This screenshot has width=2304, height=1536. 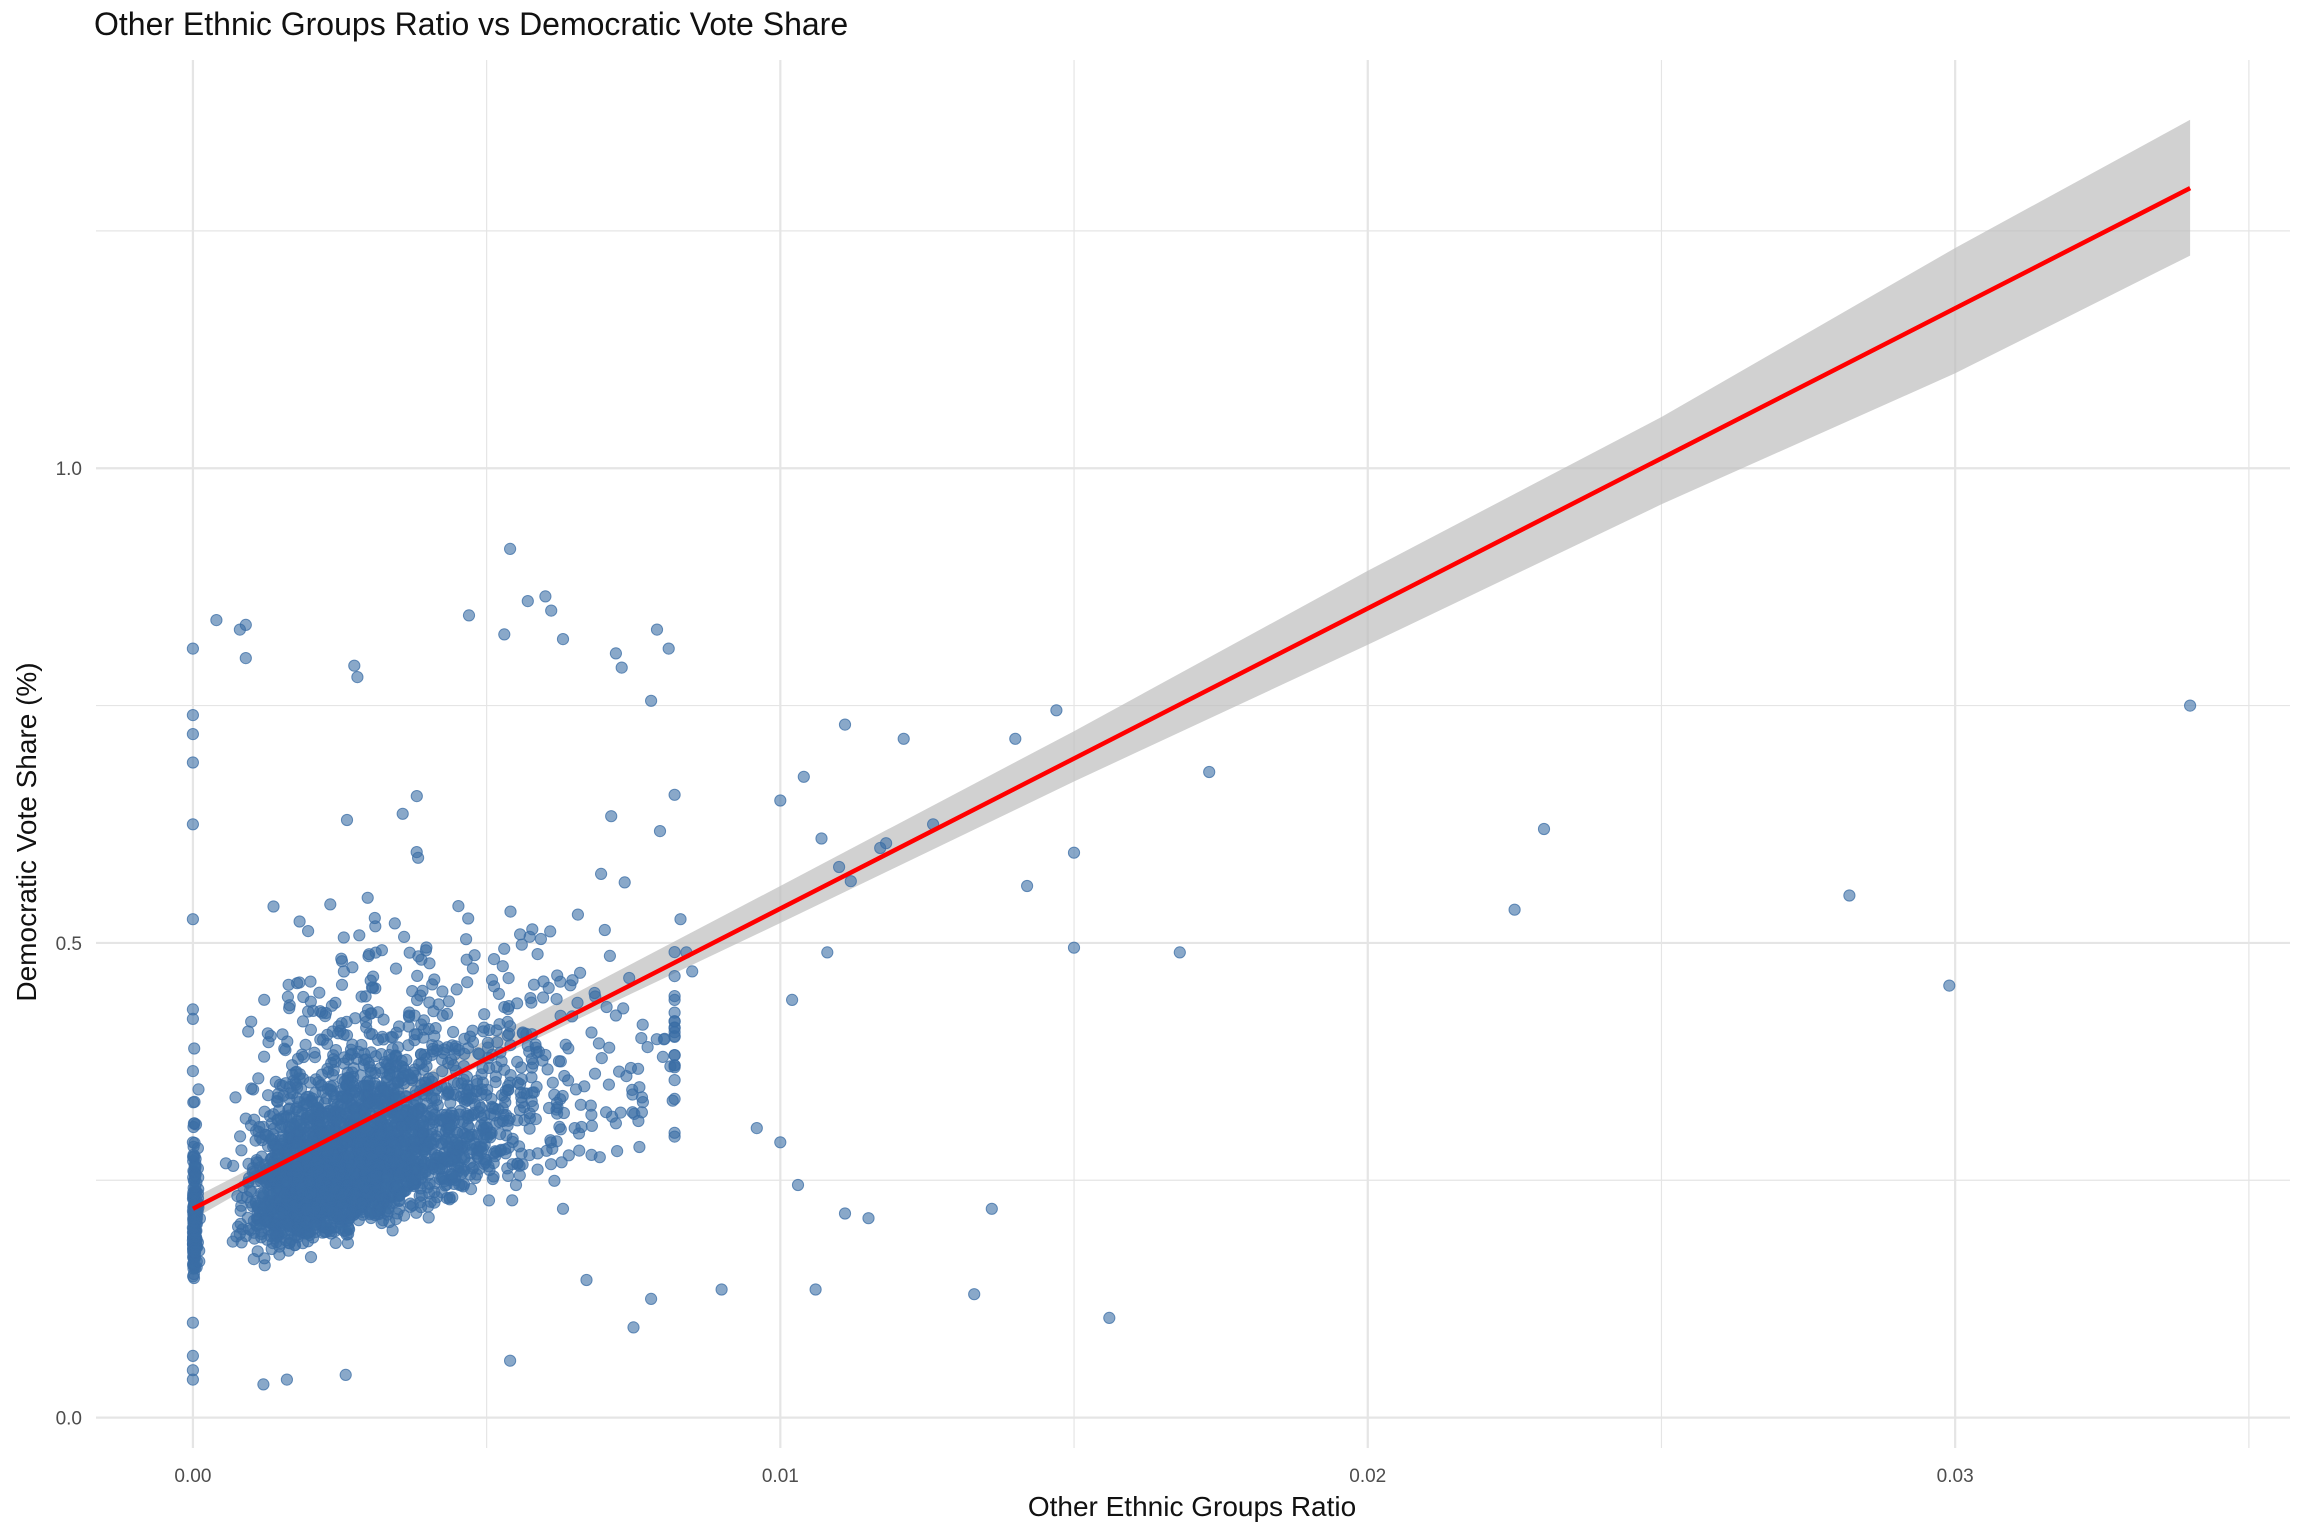 I want to click on x-tick-label: 0.03, so click(x=1955, y=1476).